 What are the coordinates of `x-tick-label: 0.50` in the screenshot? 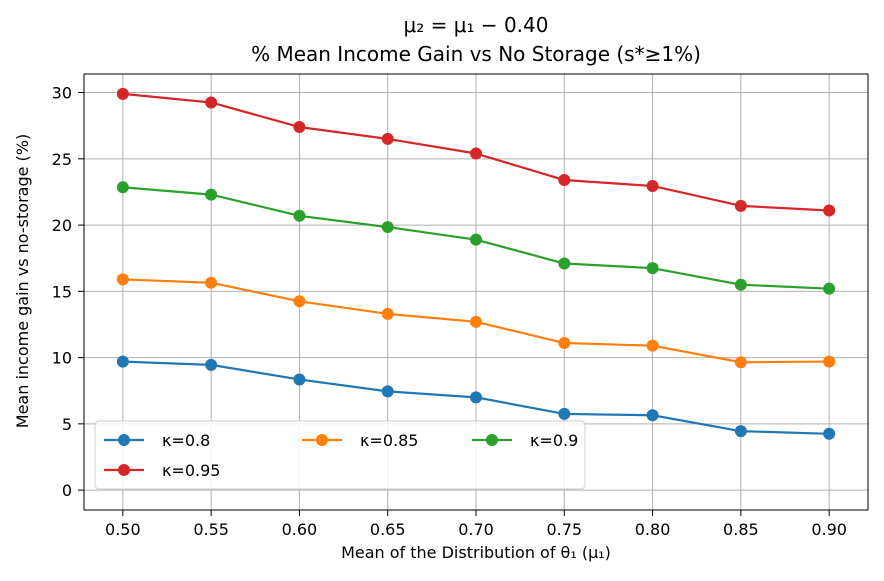 It's located at (123, 529).